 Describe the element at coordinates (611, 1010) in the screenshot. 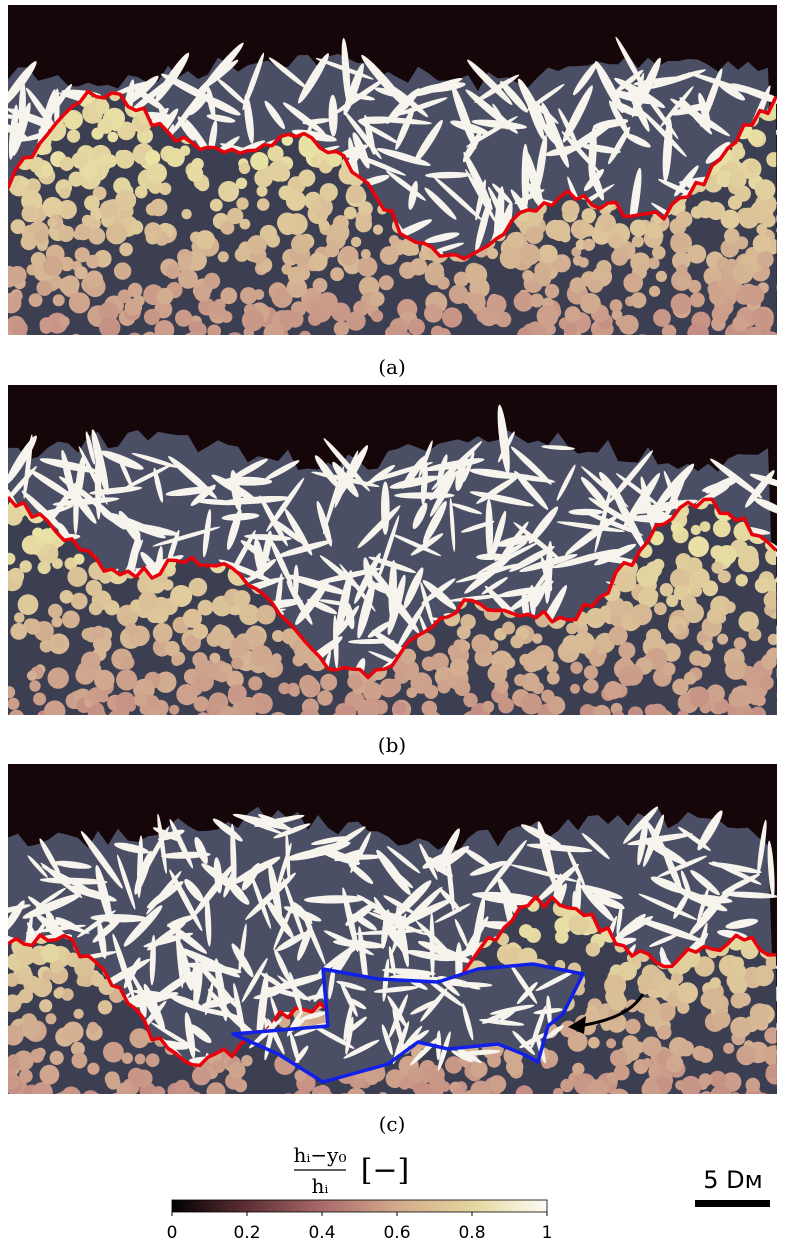

I see `rotation-arrow` at that location.